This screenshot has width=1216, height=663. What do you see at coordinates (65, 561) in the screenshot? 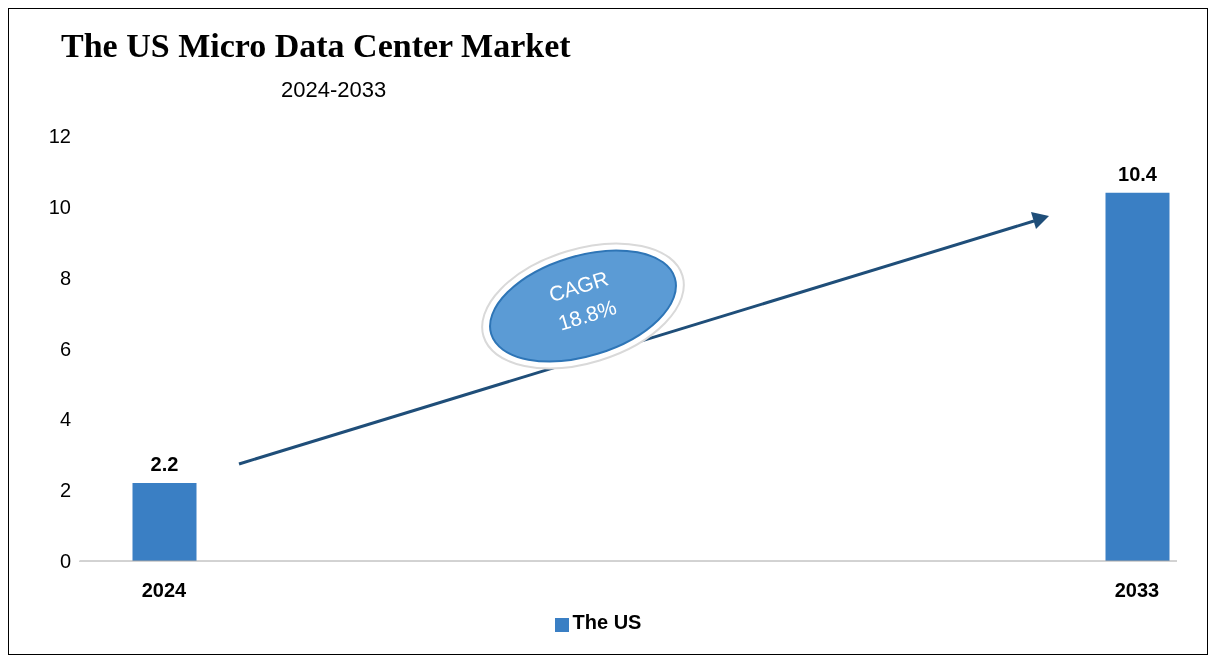
I see `y-tick-label: 0` at bounding box center [65, 561].